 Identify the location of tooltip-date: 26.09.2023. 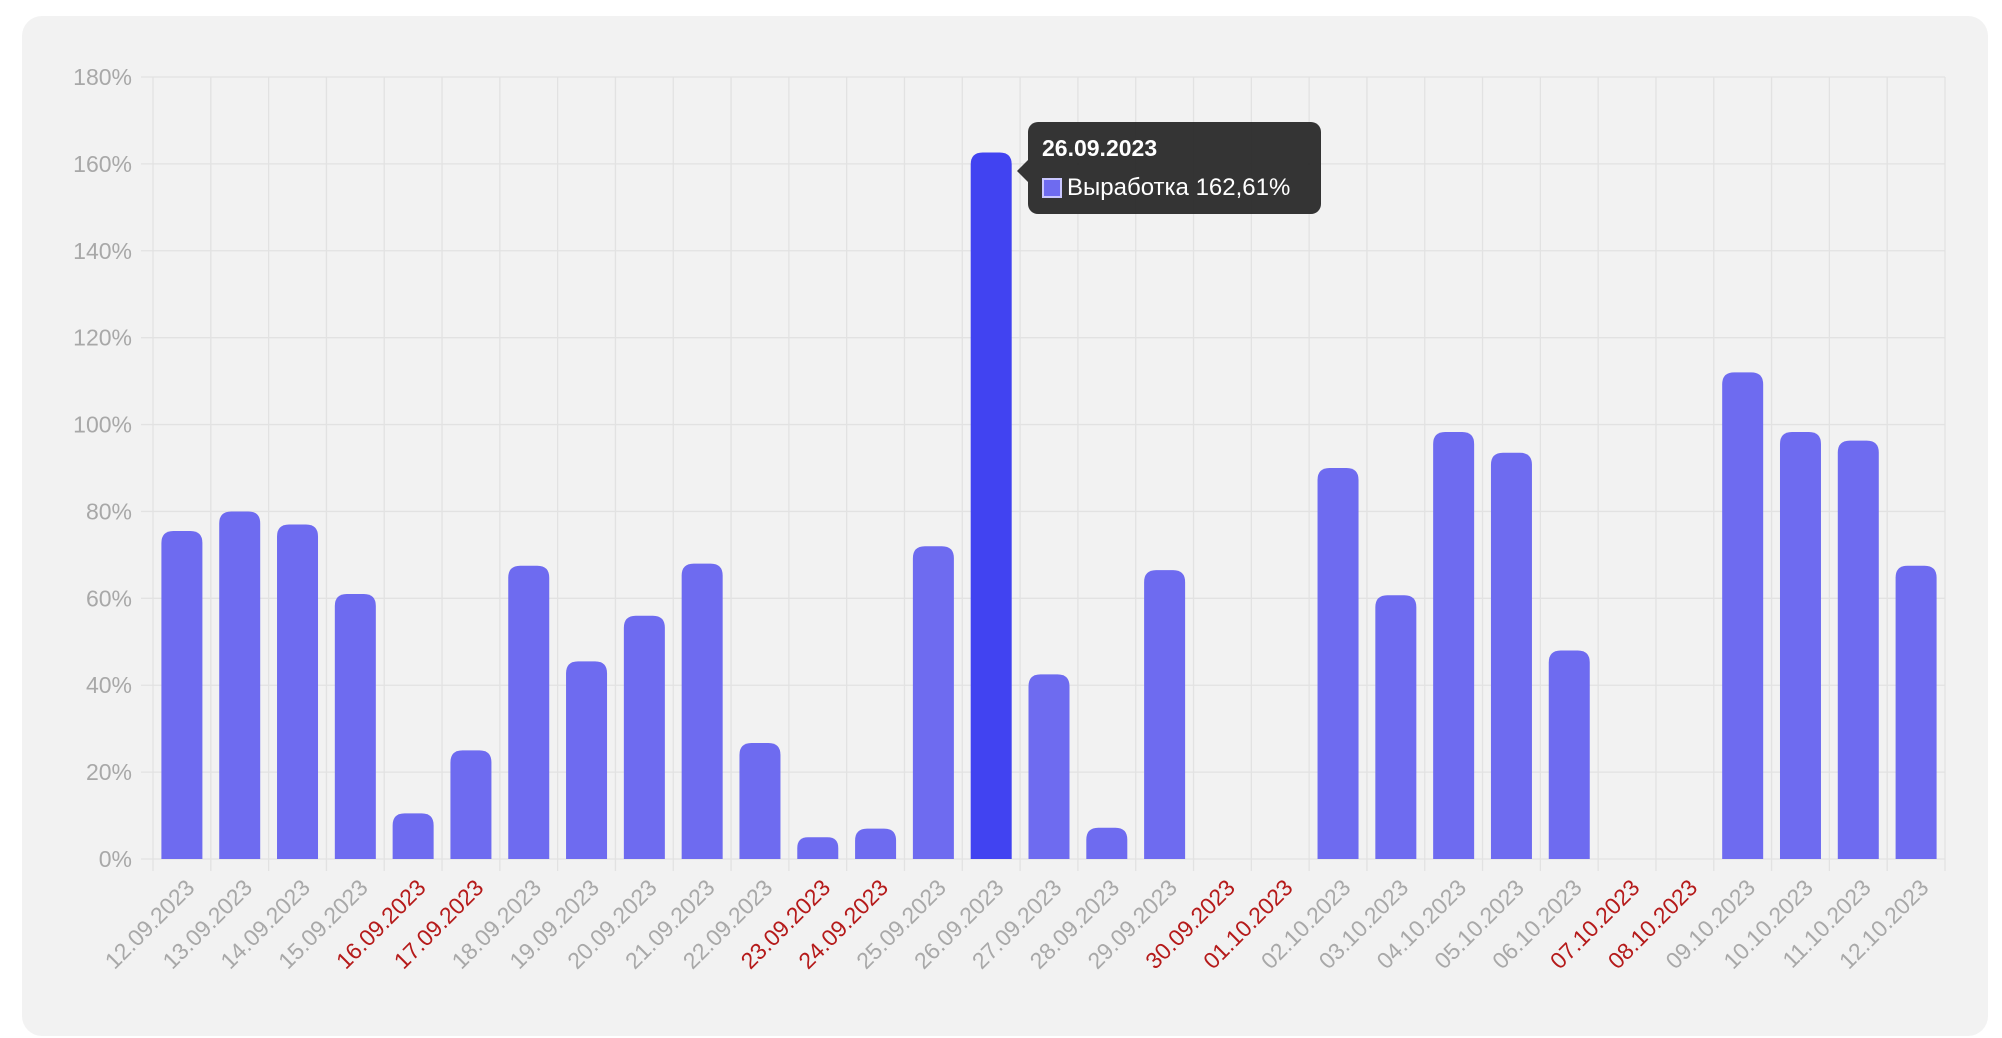
(1100, 148).